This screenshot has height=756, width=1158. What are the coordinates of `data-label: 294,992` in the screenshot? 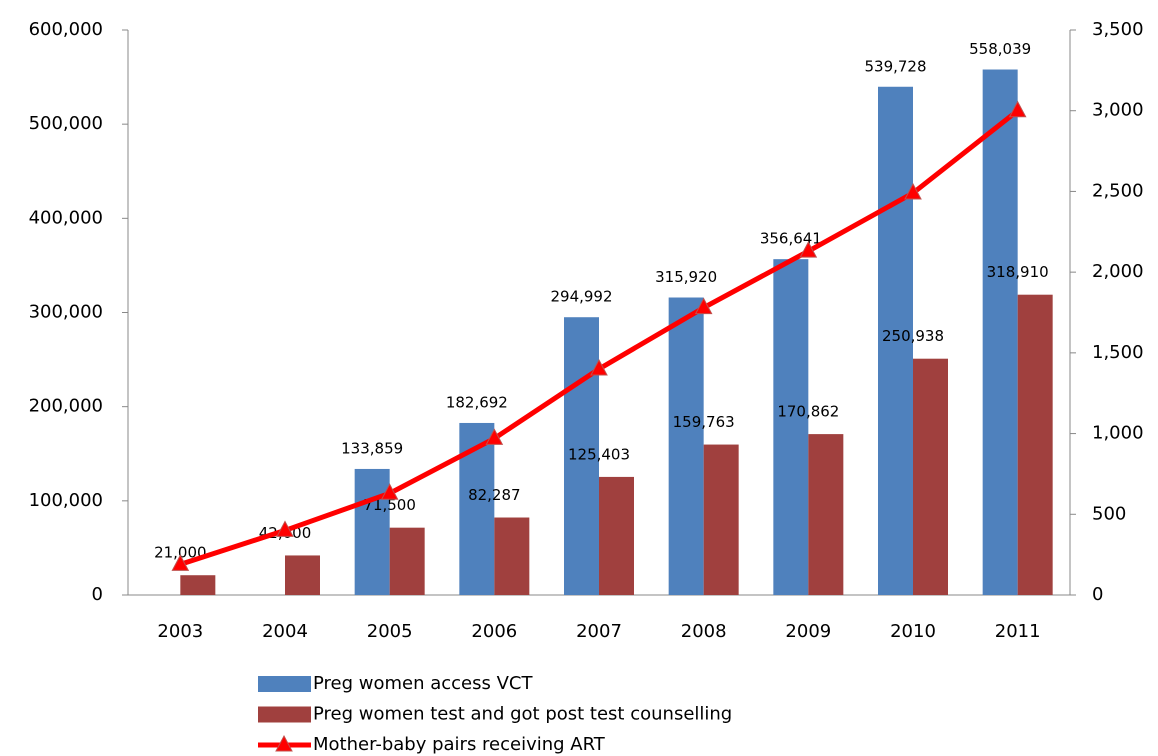 It's located at (581, 297).